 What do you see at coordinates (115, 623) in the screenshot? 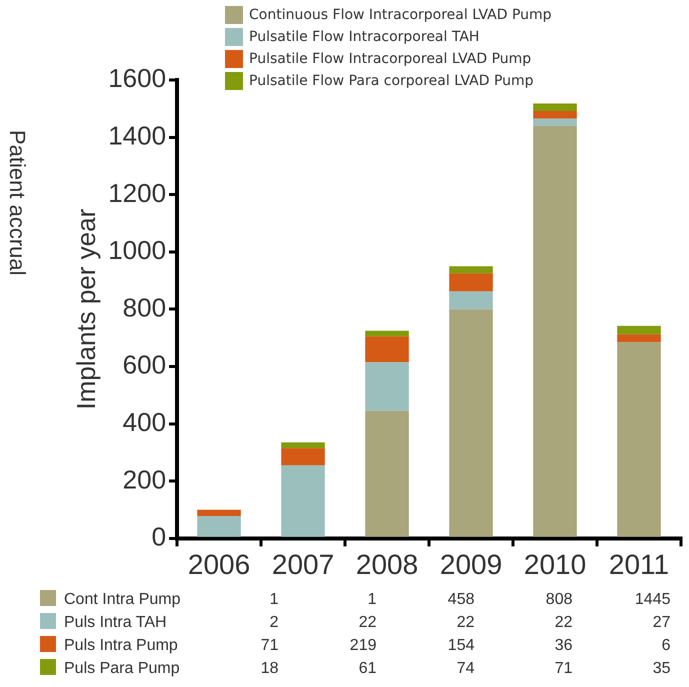
I see `text: Puls Intra TAH` at bounding box center [115, 623].